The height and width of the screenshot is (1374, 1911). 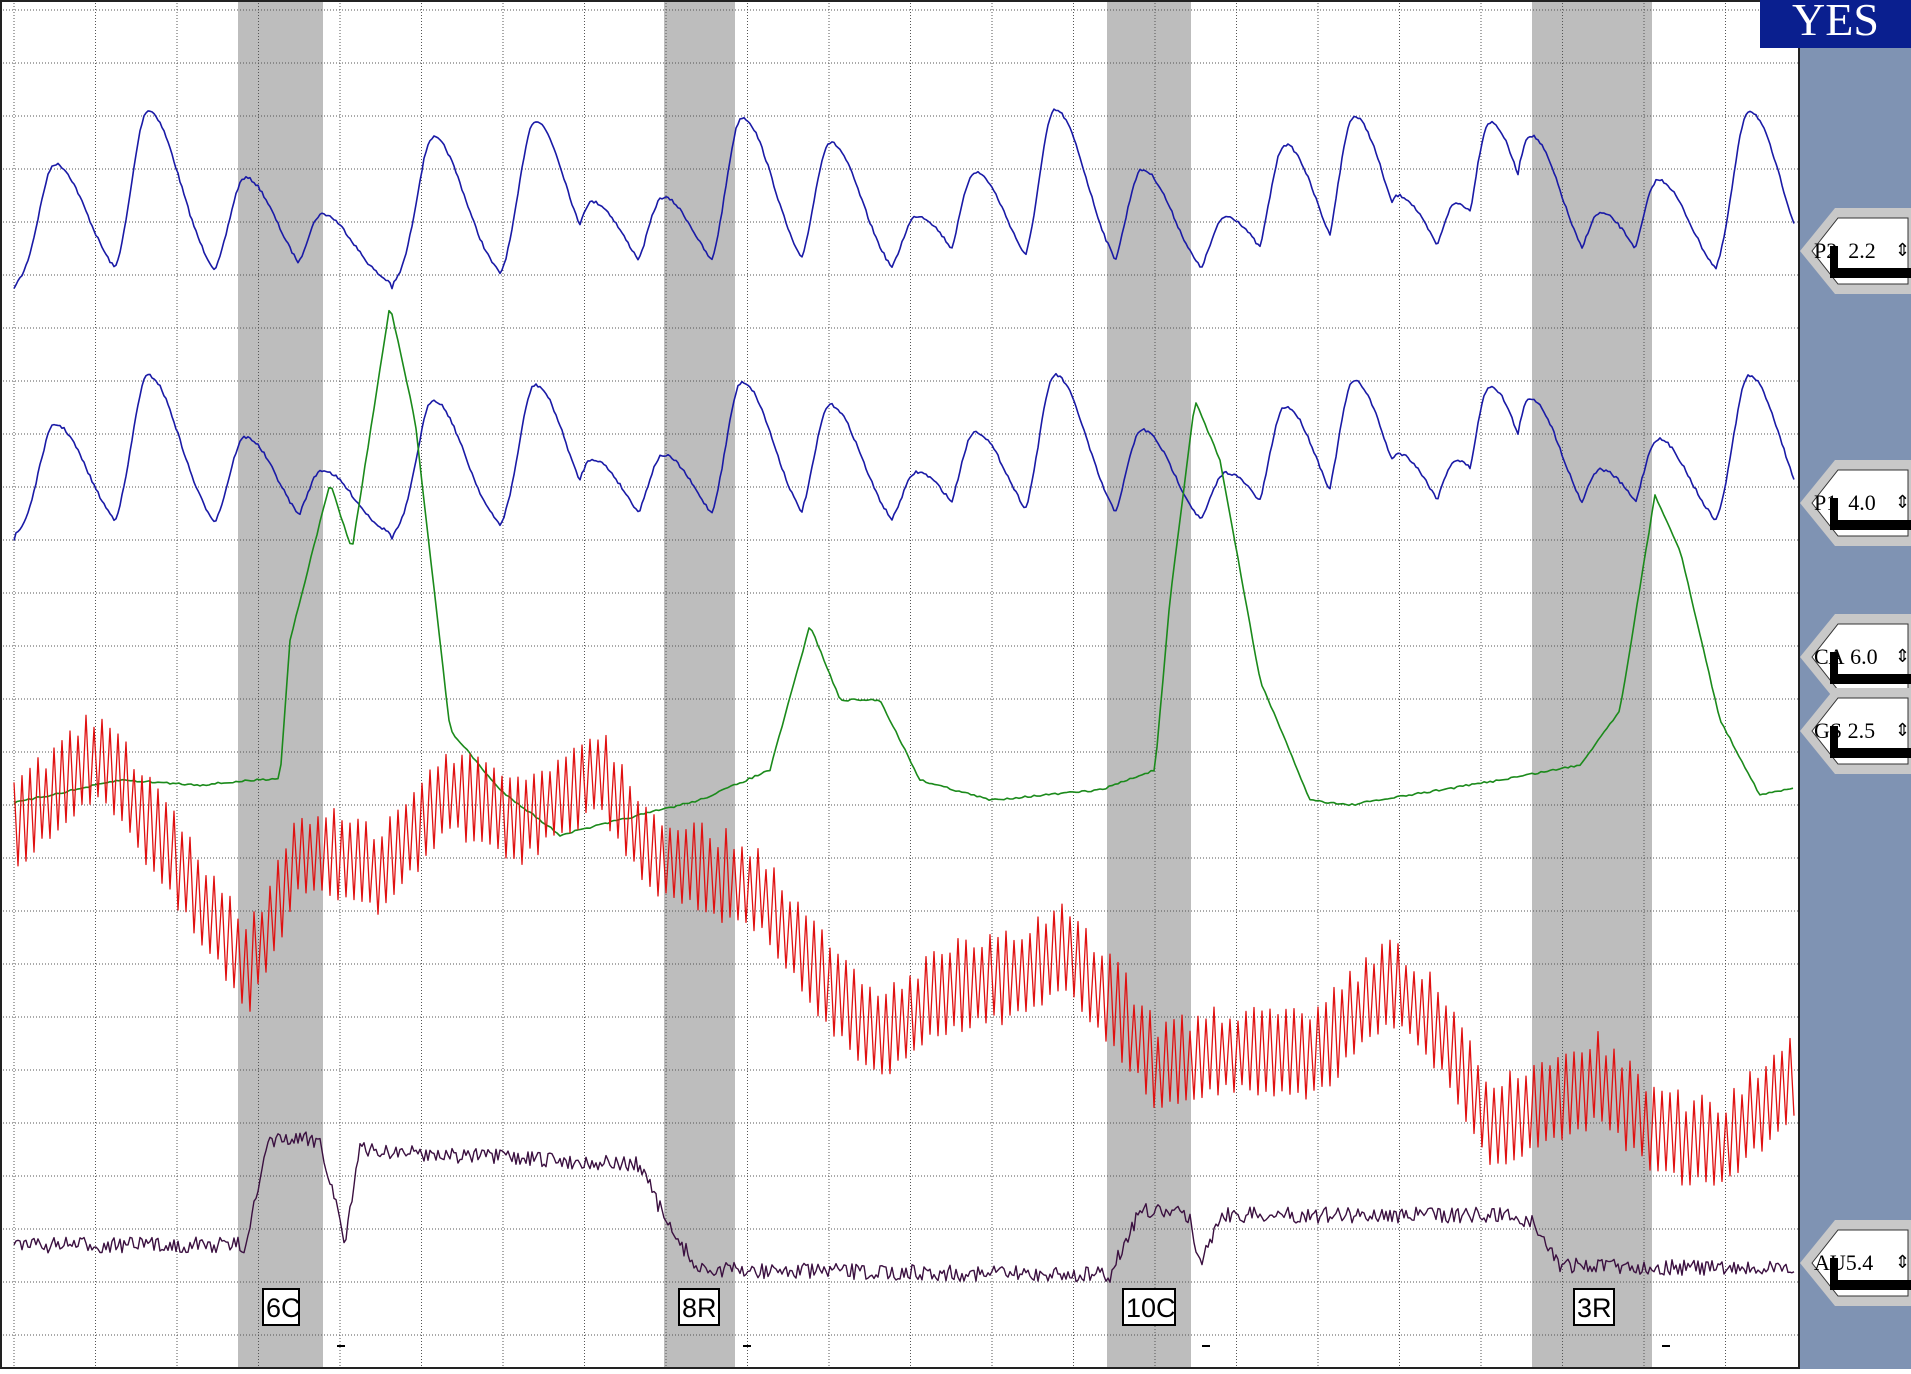 What do you see at coordinates (1862, 502) in the screenshot?
I see `channel-gain: 4.0` at bounding box center [1862, 502].